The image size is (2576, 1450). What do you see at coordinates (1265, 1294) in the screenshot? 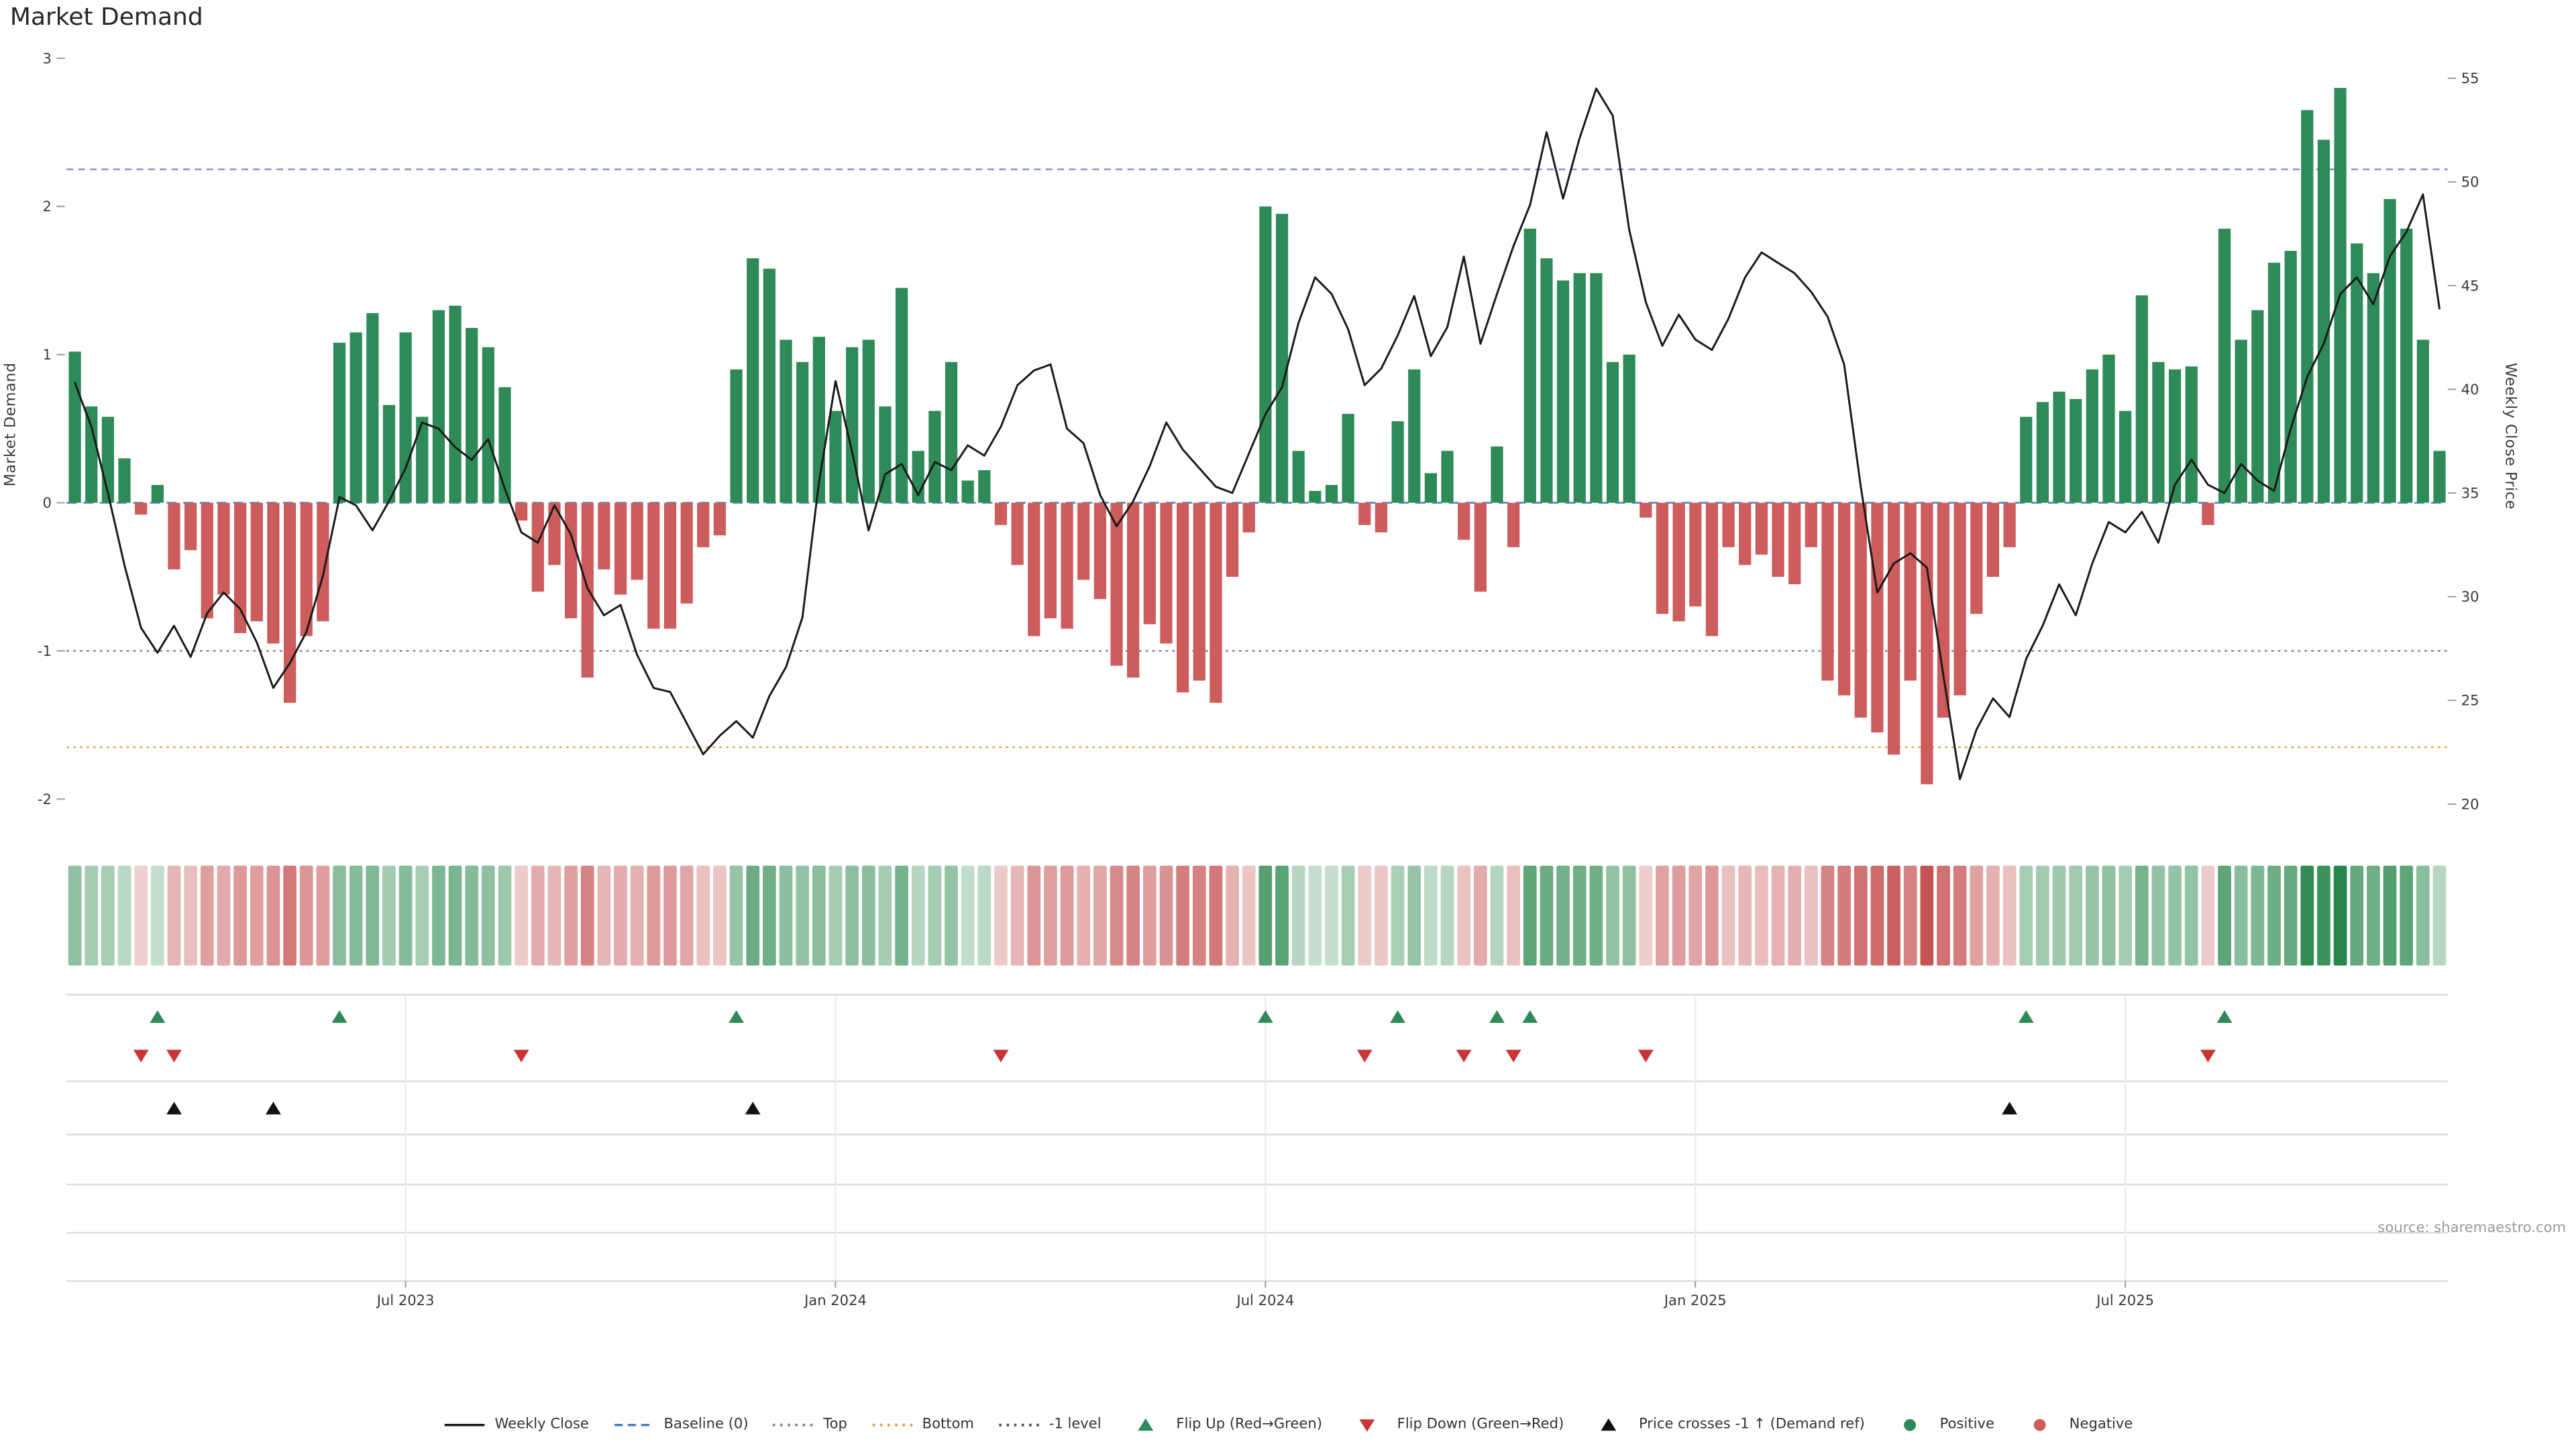
I see `x-axis: Jul 2023 Jan 2024 Jul 2024 Jan 2025 Jul 2025` at bounding box center [1265, 1294].